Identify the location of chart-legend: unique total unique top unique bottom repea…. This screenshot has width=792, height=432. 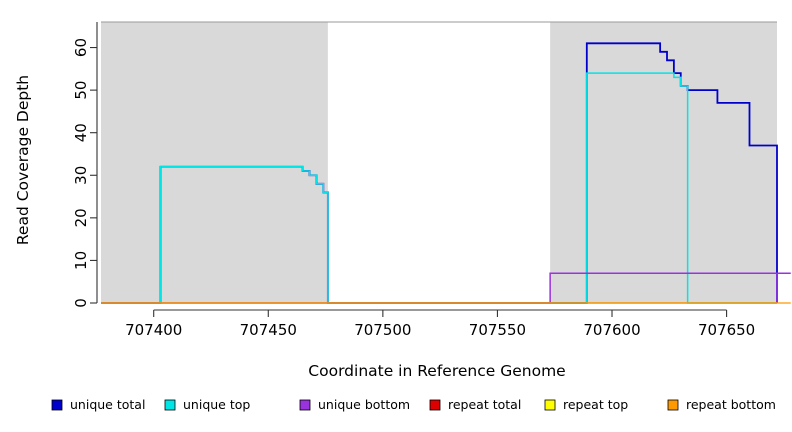
(413, 404).